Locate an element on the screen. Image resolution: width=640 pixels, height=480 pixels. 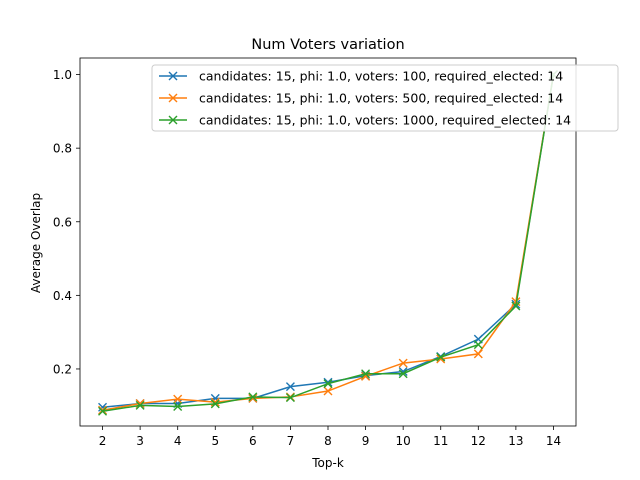
x-tick-label-14: 14 is located at coordinates (553, 441).